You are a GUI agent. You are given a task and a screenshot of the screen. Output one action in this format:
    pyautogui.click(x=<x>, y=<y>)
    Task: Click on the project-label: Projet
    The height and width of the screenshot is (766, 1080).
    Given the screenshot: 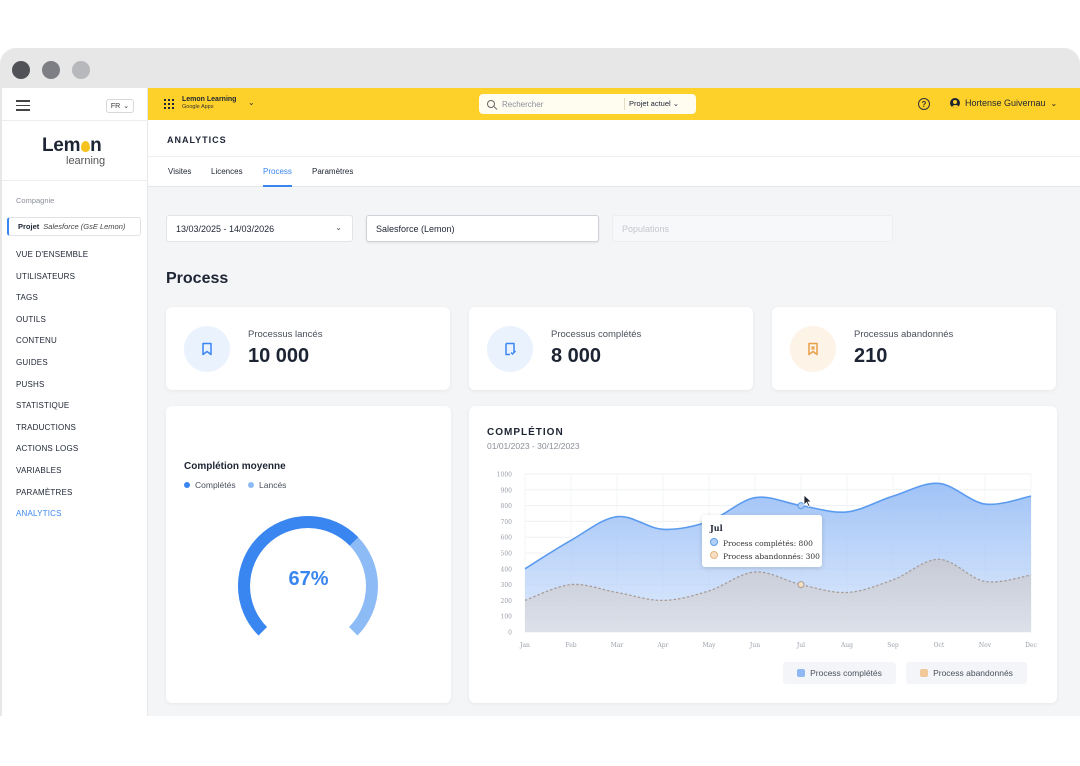 What is the action you would take?
    pyautogui.click(x=29, y=226)
    